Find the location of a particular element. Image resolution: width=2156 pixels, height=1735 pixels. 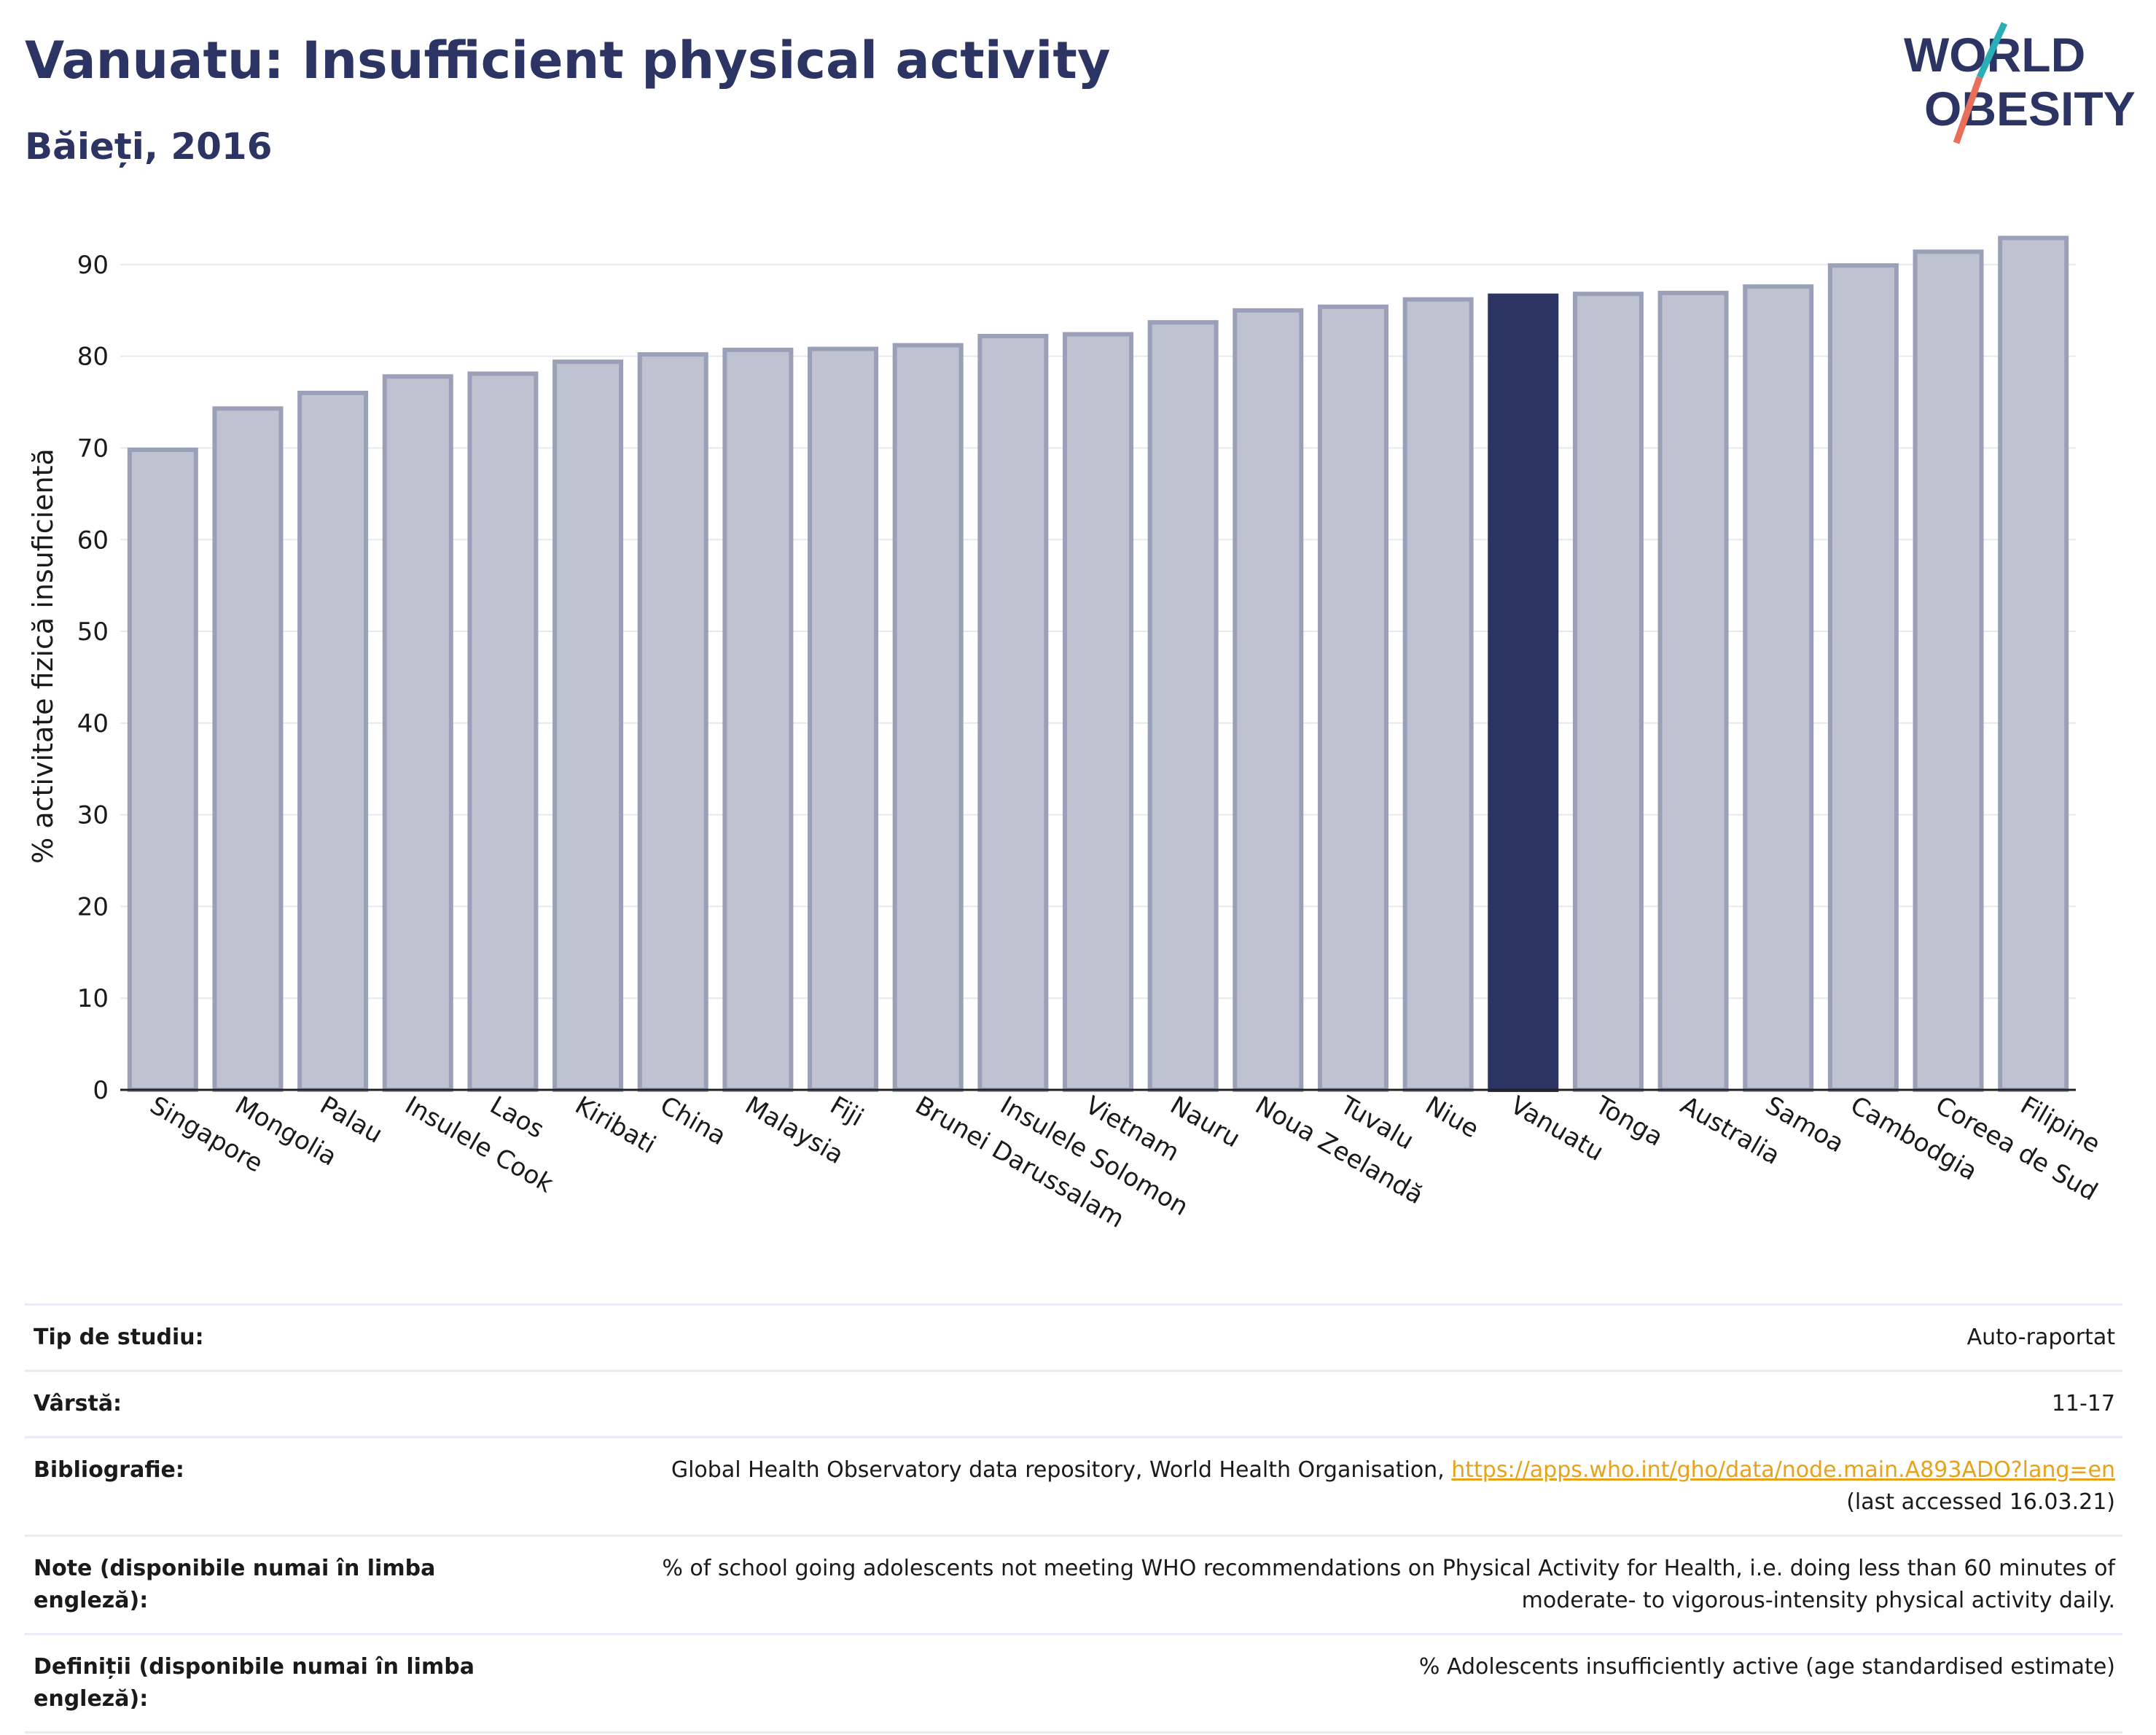

info-value: Auto-raportat is located at coordinates (1337, 1337).